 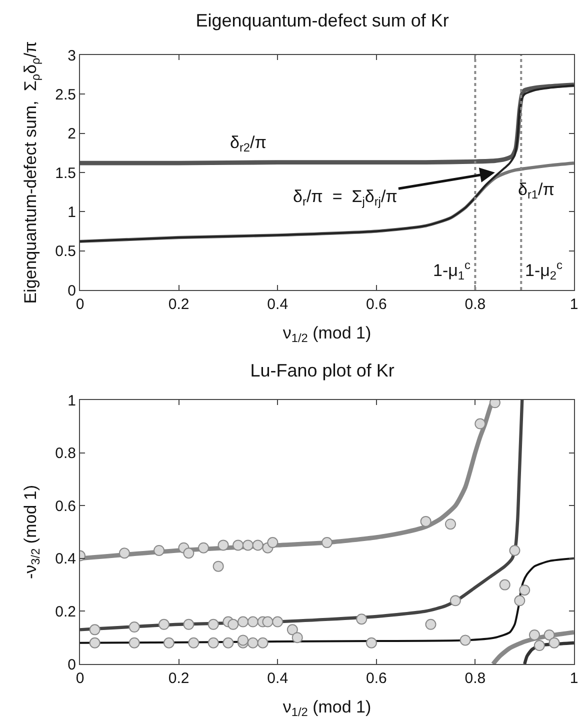 What do you see at coordinates (65, 453) in the screenshot?
I see `y-tick-label: 0.8` at bounding box center [65, 453].